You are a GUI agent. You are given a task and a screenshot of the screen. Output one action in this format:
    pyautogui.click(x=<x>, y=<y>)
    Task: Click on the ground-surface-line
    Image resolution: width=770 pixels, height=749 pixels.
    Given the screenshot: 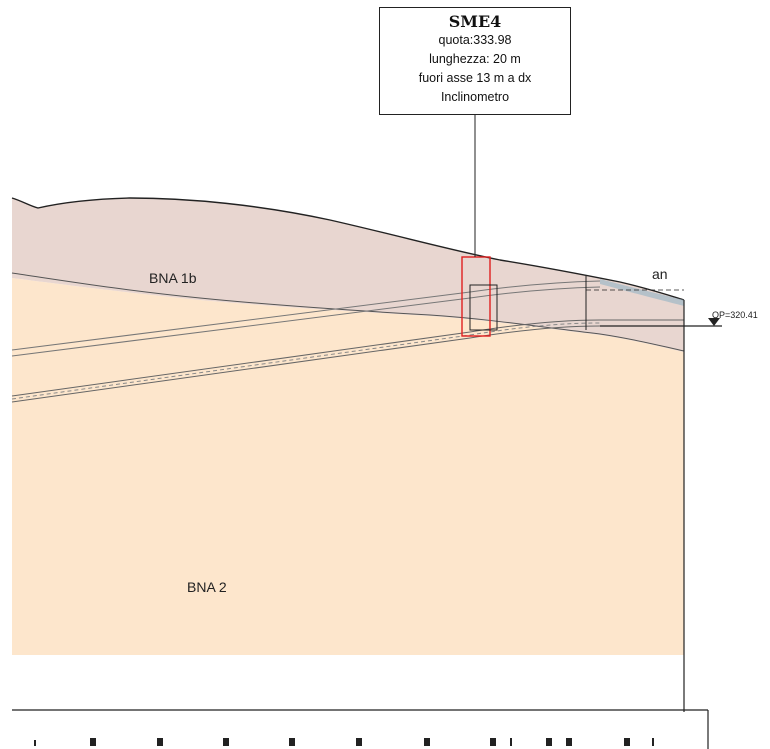 What is the action you would take?
    pyautogui.click(x=348, y=249)
    